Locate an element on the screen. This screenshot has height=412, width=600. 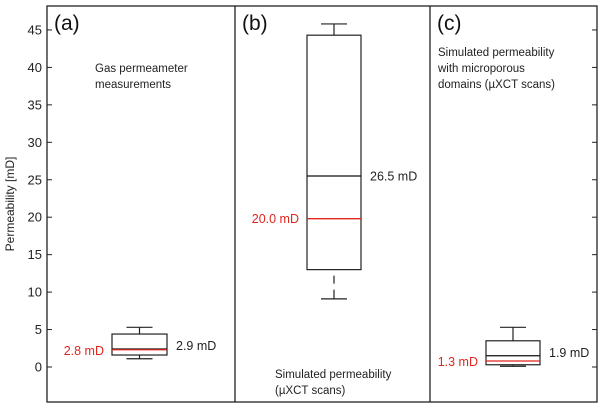
y-tick-label: 5 is located at coordinates (38, 329).